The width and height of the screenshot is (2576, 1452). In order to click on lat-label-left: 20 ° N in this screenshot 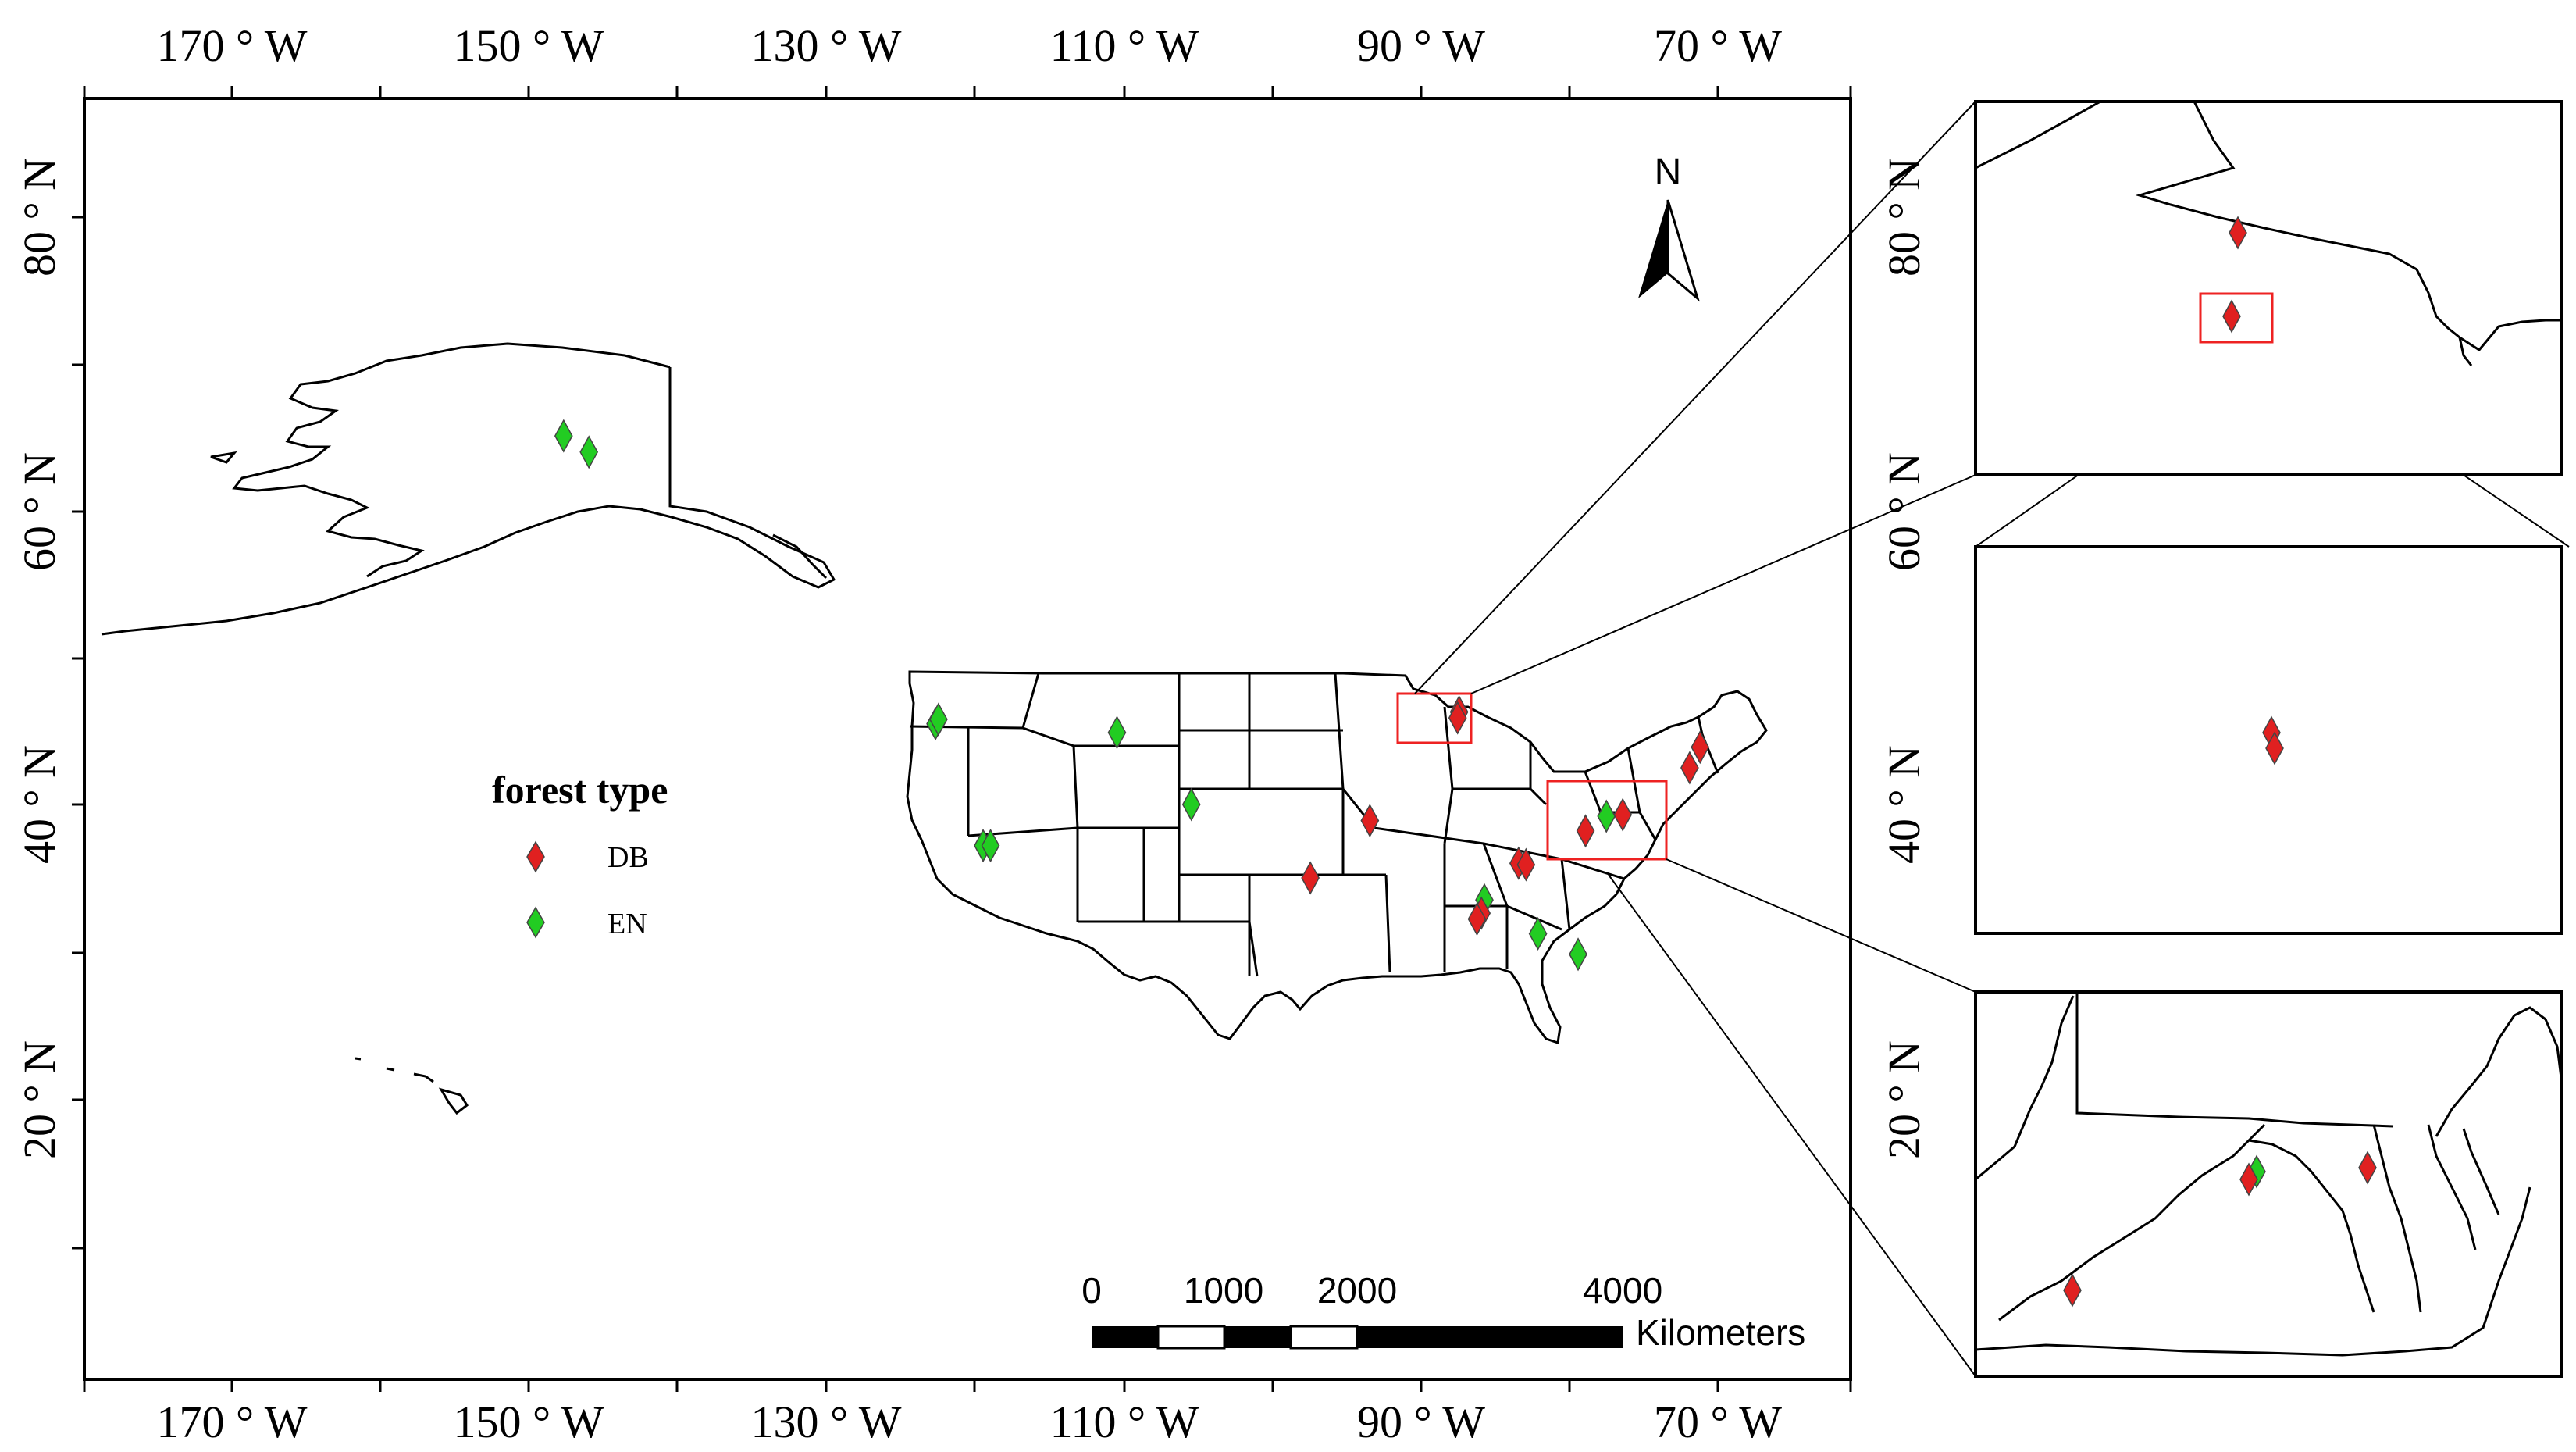, I will do `click(40, 1099)`.